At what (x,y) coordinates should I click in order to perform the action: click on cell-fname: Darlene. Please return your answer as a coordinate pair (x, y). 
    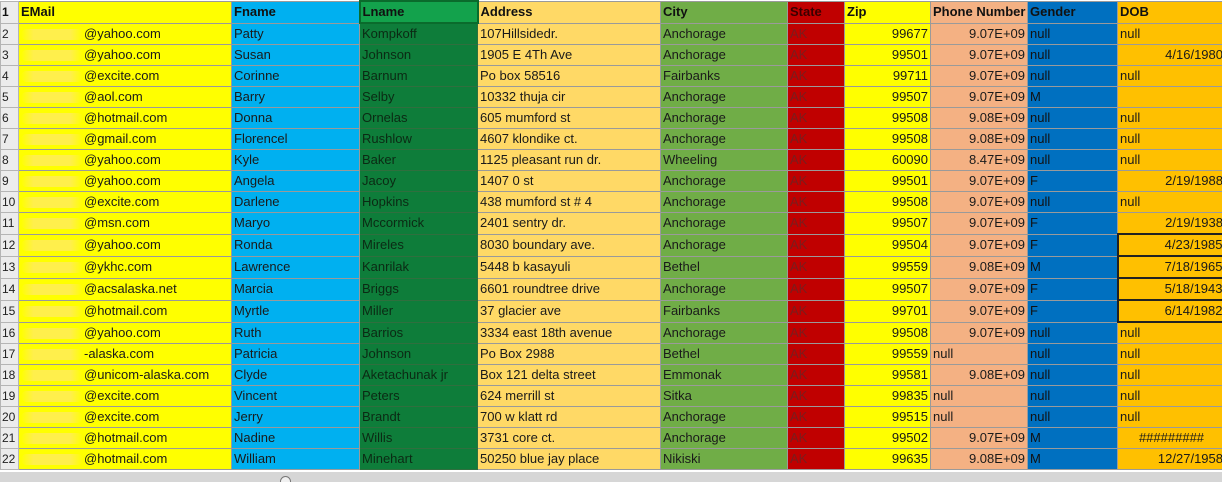
    Looking at the image, I should click on (295, 202).